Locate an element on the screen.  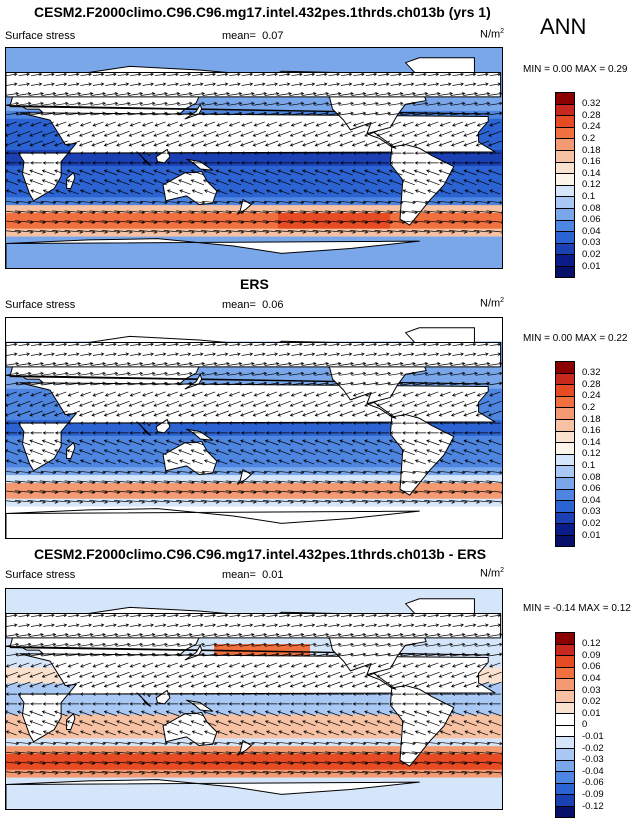
season-label: ANN is located at coordinates (563, 27).